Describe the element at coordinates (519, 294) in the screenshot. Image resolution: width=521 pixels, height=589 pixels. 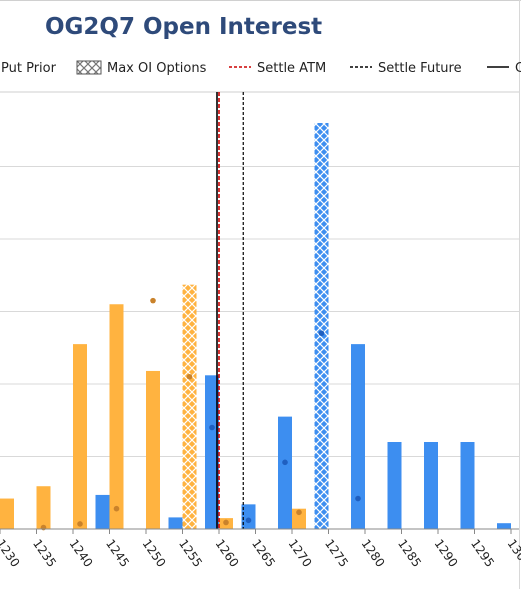
I see `chart-right-border` at that location.